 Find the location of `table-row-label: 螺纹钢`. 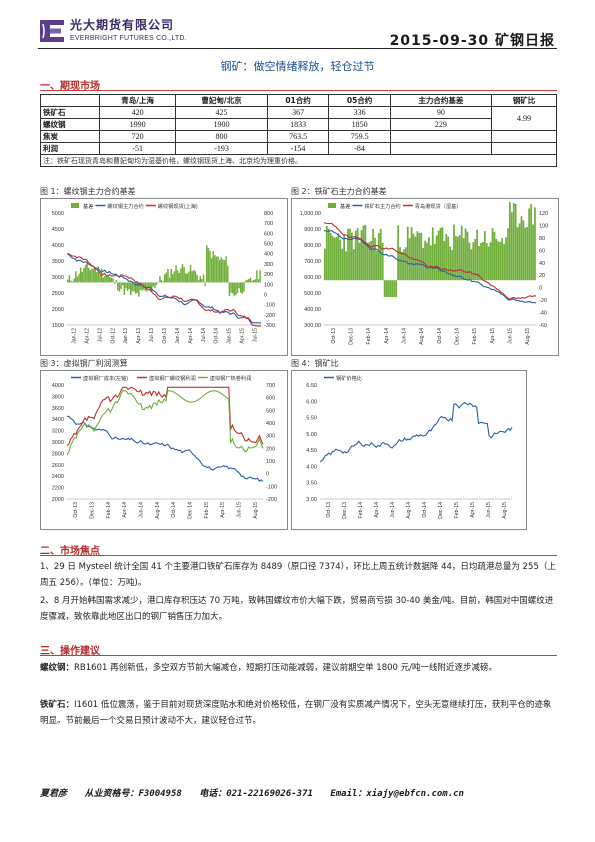

table-row-label: 螺纹钢 is located at coordinates (70, 124).